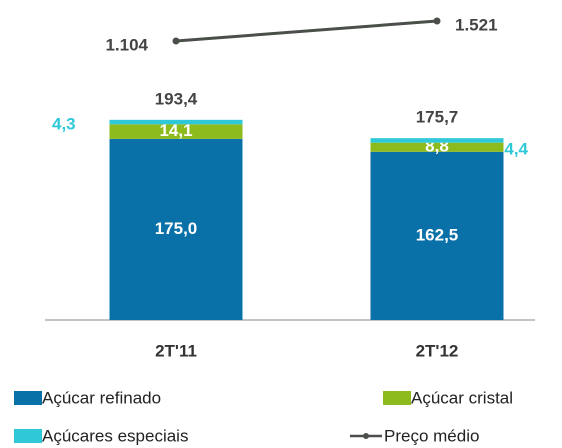 This screenshot has height=448, width=562. I want to click on total-label: 193,4, so click(176, 98).